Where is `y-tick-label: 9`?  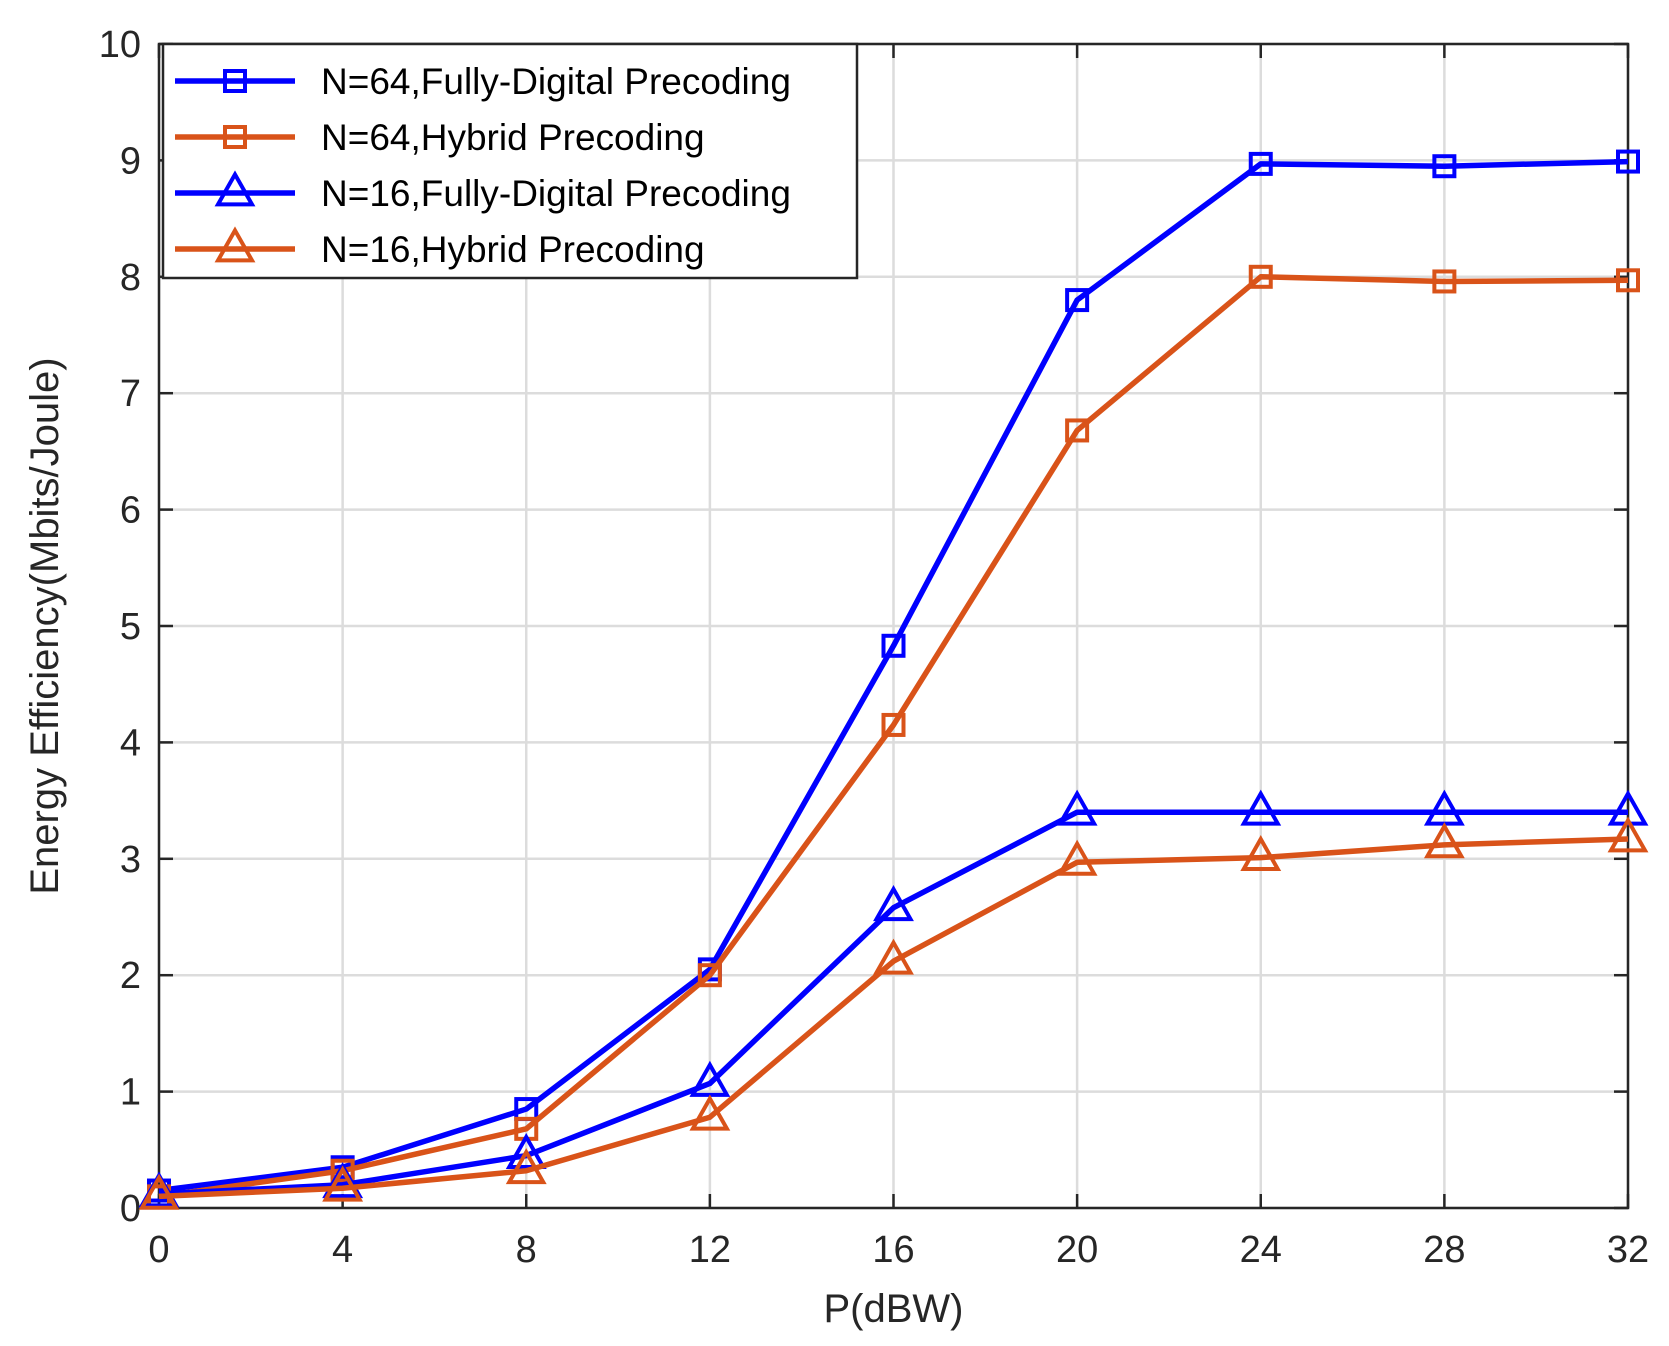 y-tick-label: 9 is located at coordinates (130, 161).